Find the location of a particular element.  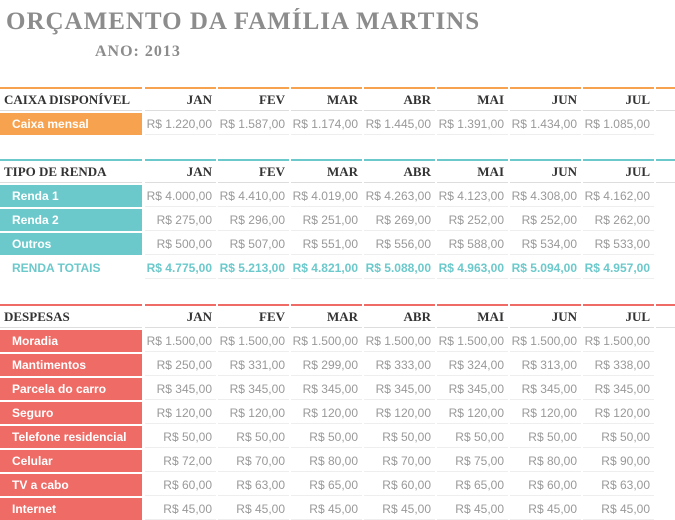

cell: R$ 534,00 is located at coordinates (545, 244).